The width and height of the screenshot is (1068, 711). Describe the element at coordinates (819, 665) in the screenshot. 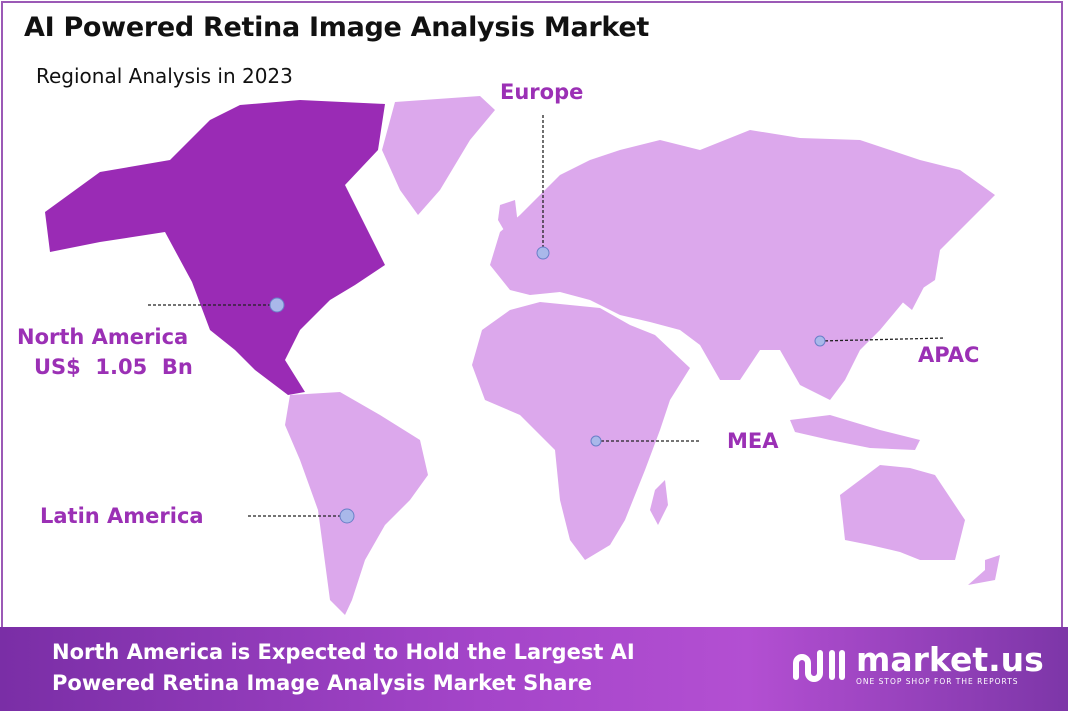

I see `logo-mark-icon` at that location.